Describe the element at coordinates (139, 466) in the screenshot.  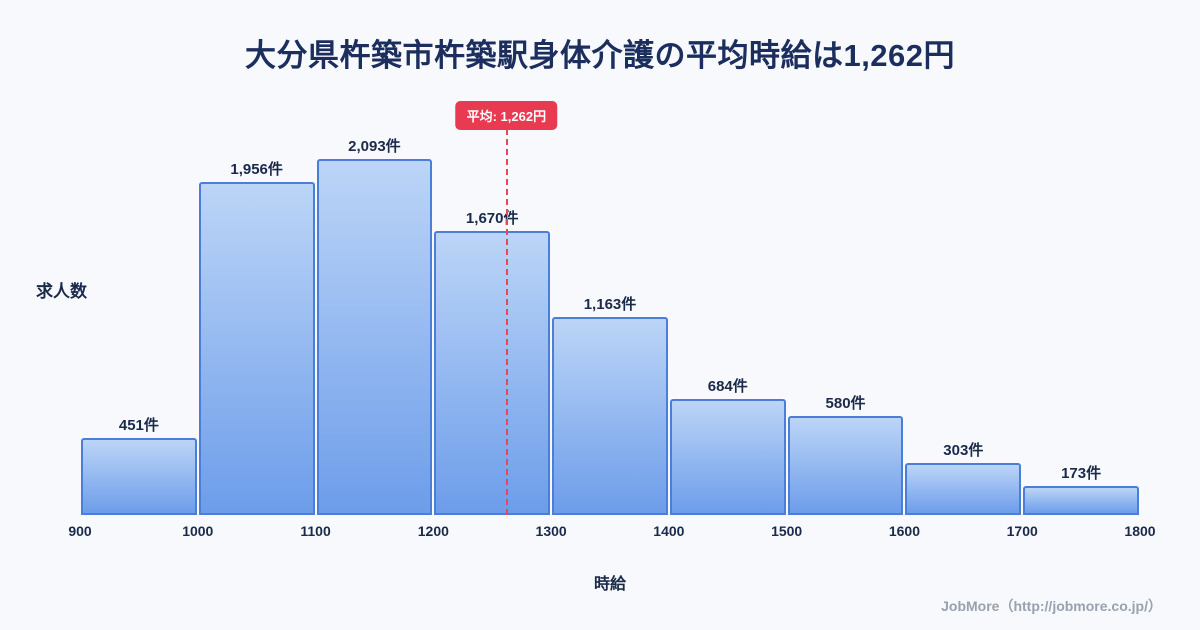
I see `histogram-bar: 451件` at that location.